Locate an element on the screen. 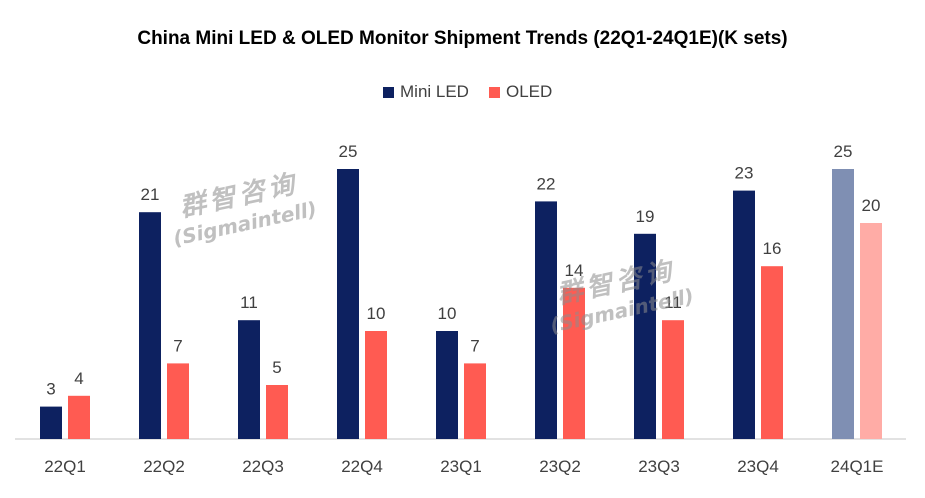 This screenshot has height=498, width=925. x-tick-label: 23Q1 is located at coordinates (461, 466).